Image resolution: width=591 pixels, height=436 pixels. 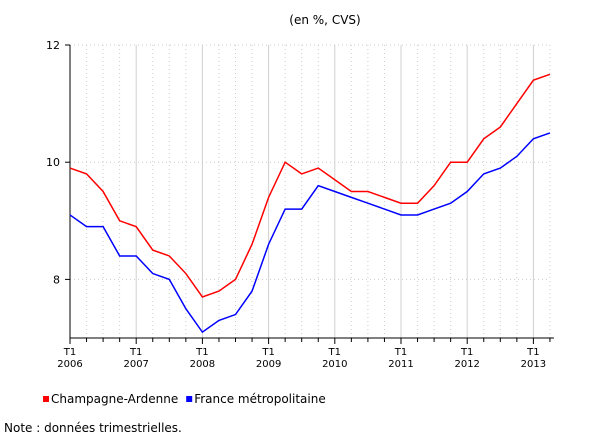 I want to click on x-tick-label-line: 2008, so click(x=202, y=364).